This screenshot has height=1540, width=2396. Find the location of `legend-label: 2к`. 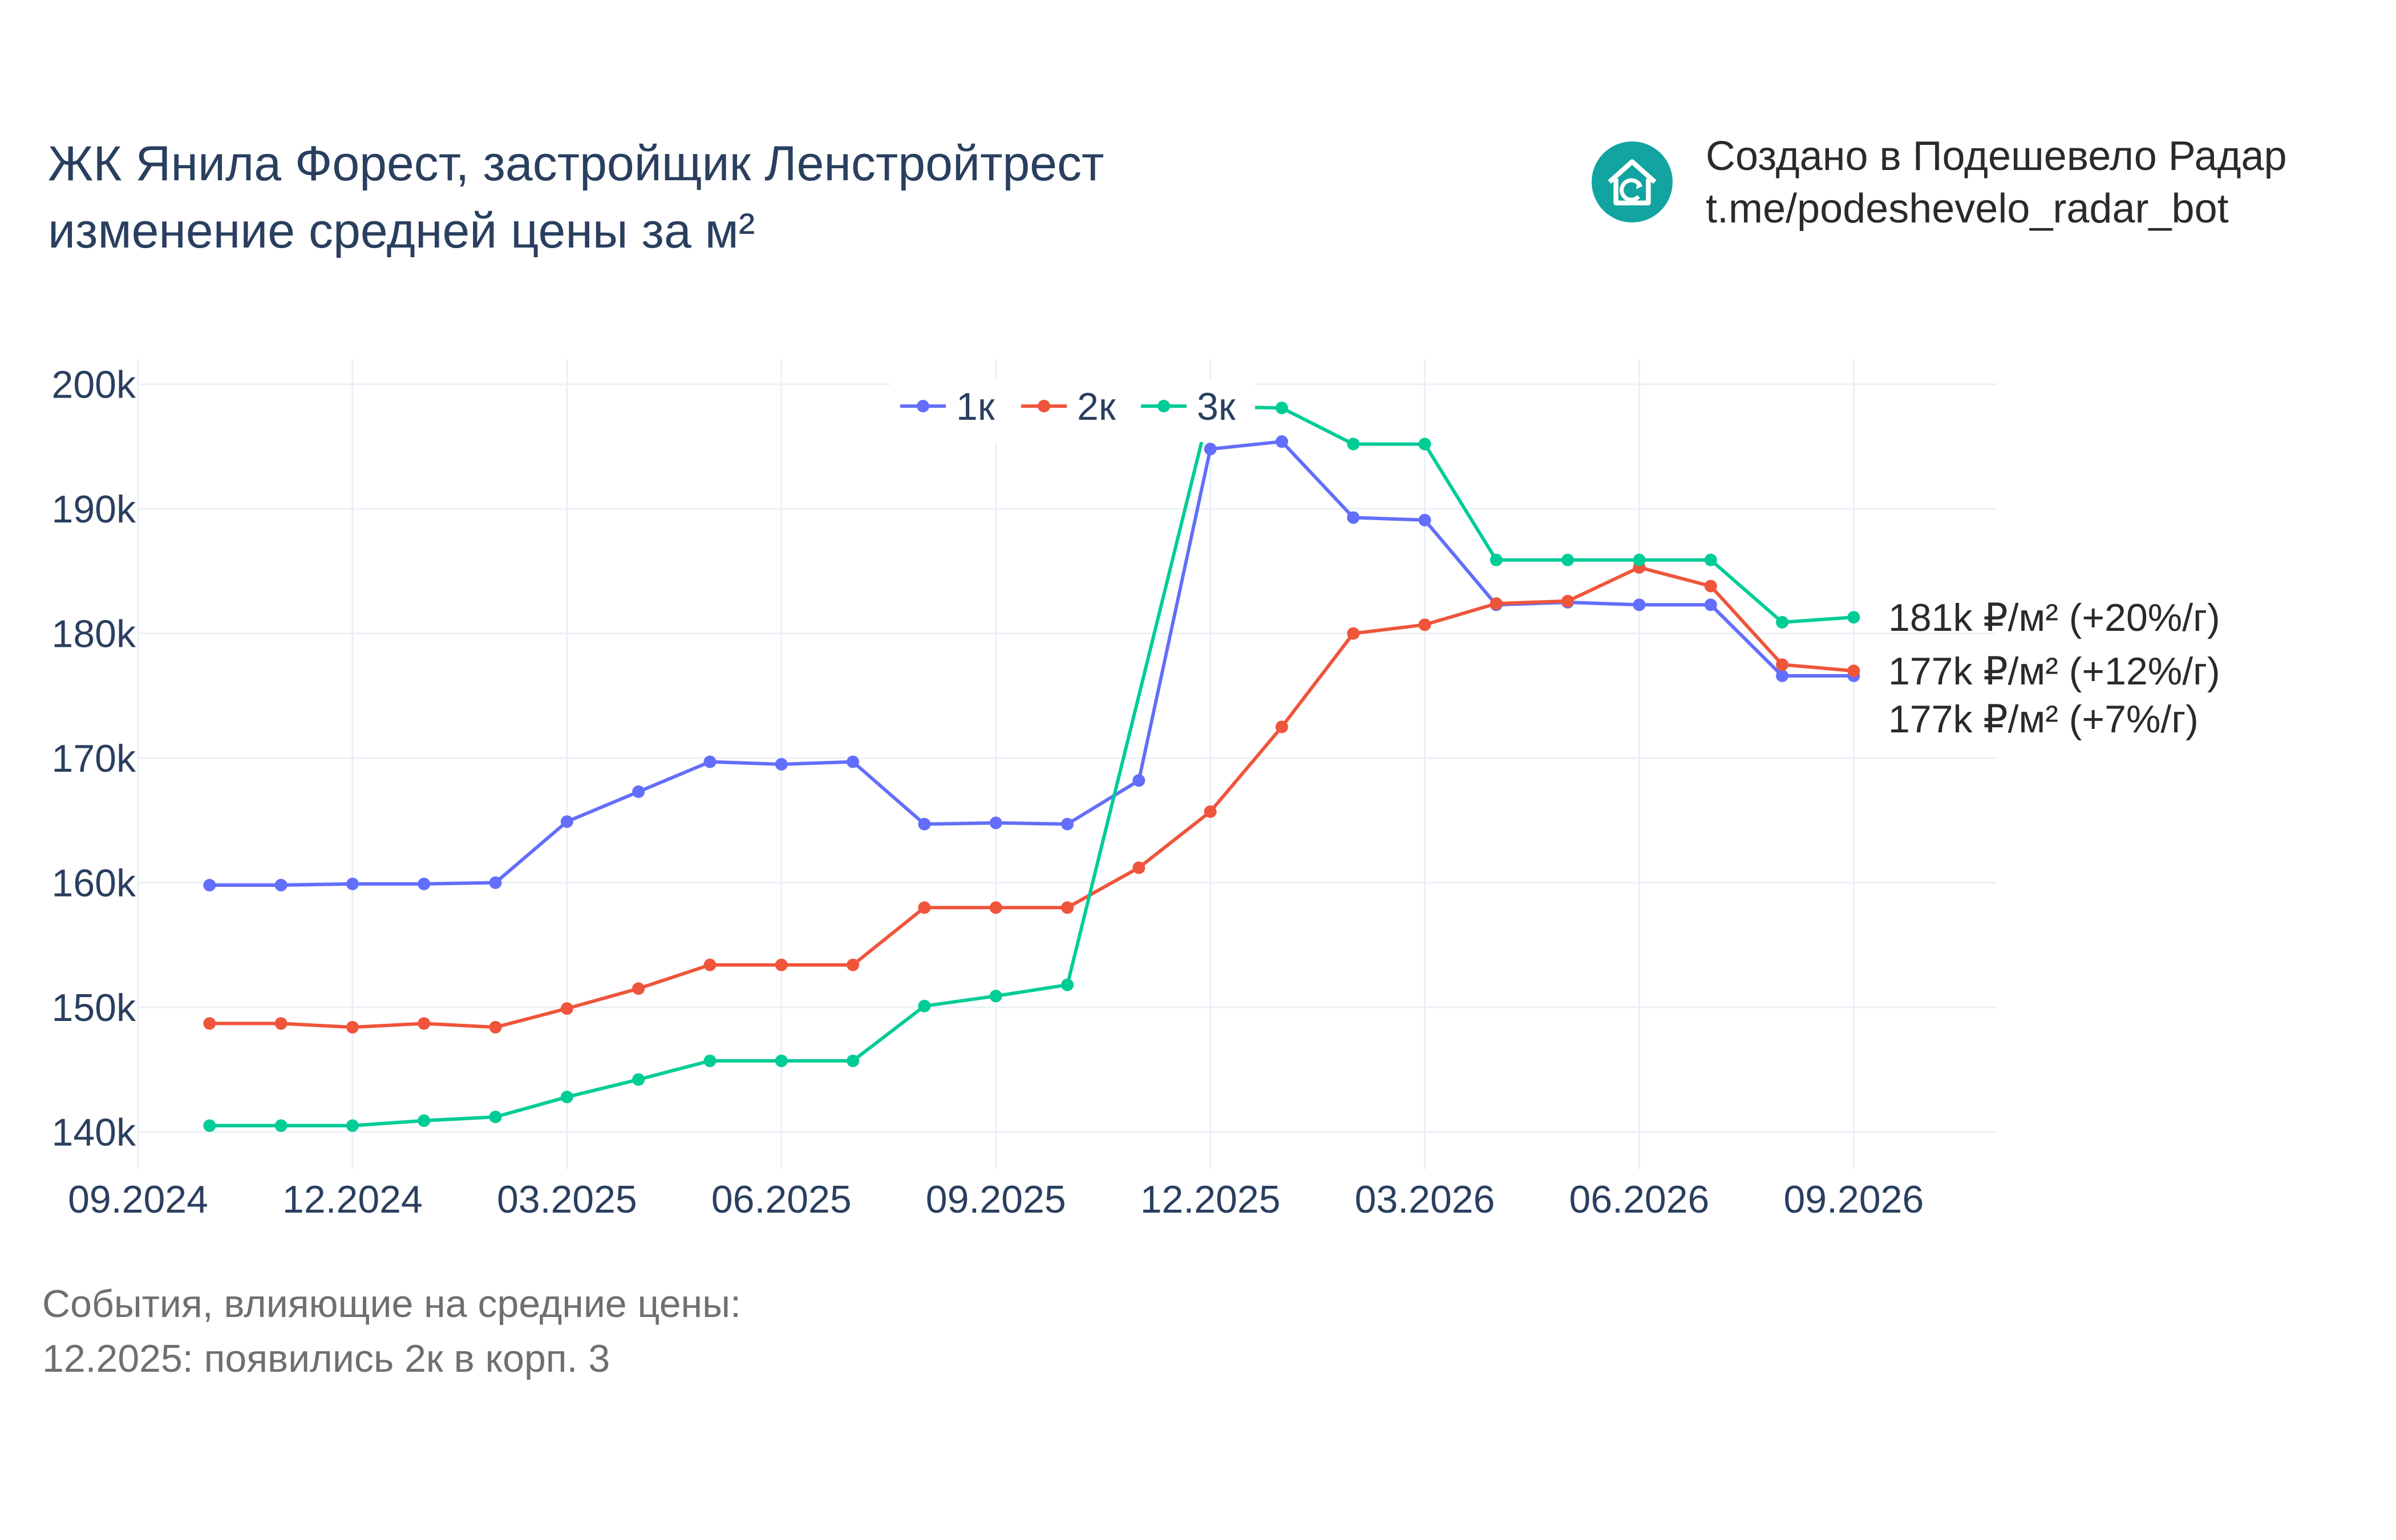

legend-label: 2к is located at coordinates (1096, 407).